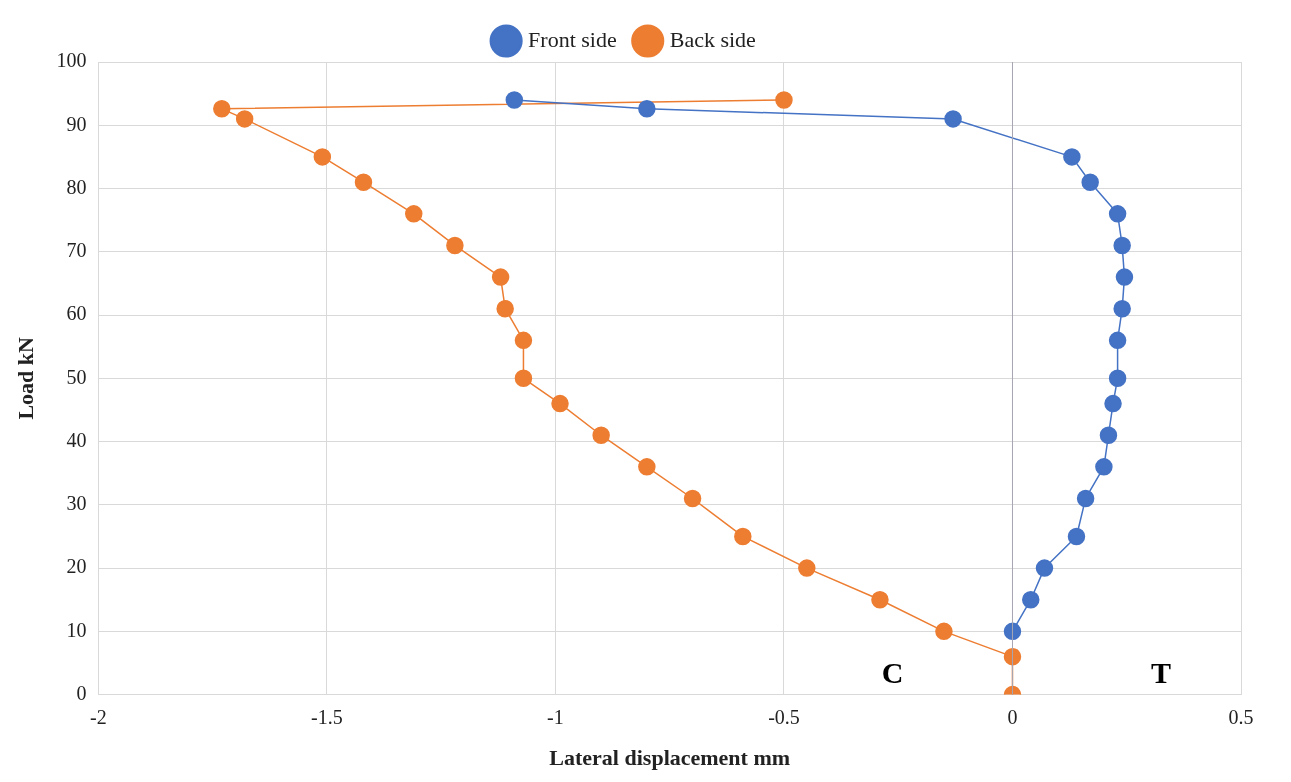 This screenshot has width=1291, height=782. I want to click on y-tick-label: 30, so click(76, 503).